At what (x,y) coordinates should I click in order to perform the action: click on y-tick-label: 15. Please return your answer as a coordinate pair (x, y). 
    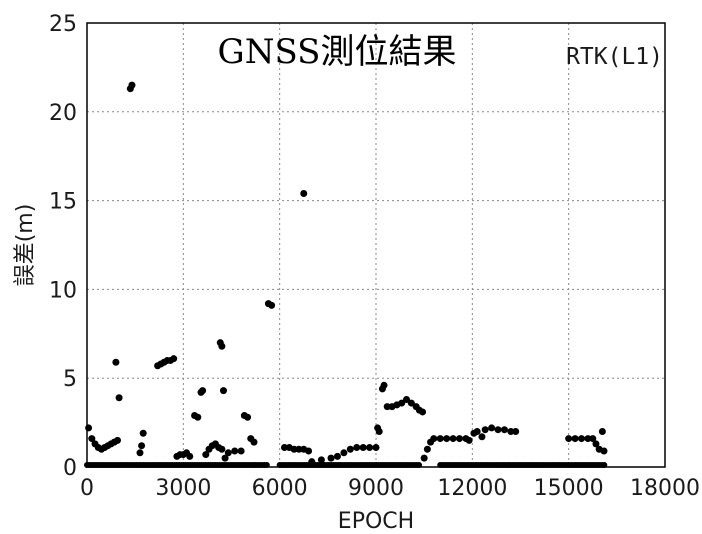
    Looking at the image, I should click on (63, 202).